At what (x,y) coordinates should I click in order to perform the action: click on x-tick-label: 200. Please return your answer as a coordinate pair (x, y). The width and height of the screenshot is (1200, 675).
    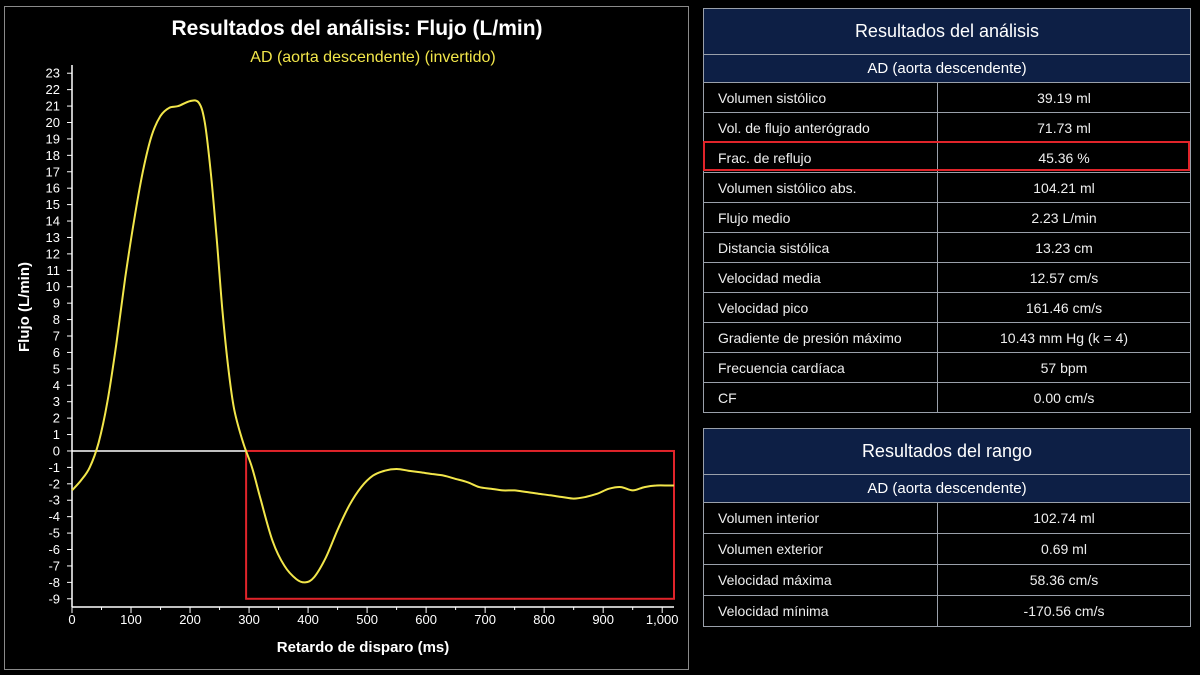
    Looking at the image, I should click on (190, 619).